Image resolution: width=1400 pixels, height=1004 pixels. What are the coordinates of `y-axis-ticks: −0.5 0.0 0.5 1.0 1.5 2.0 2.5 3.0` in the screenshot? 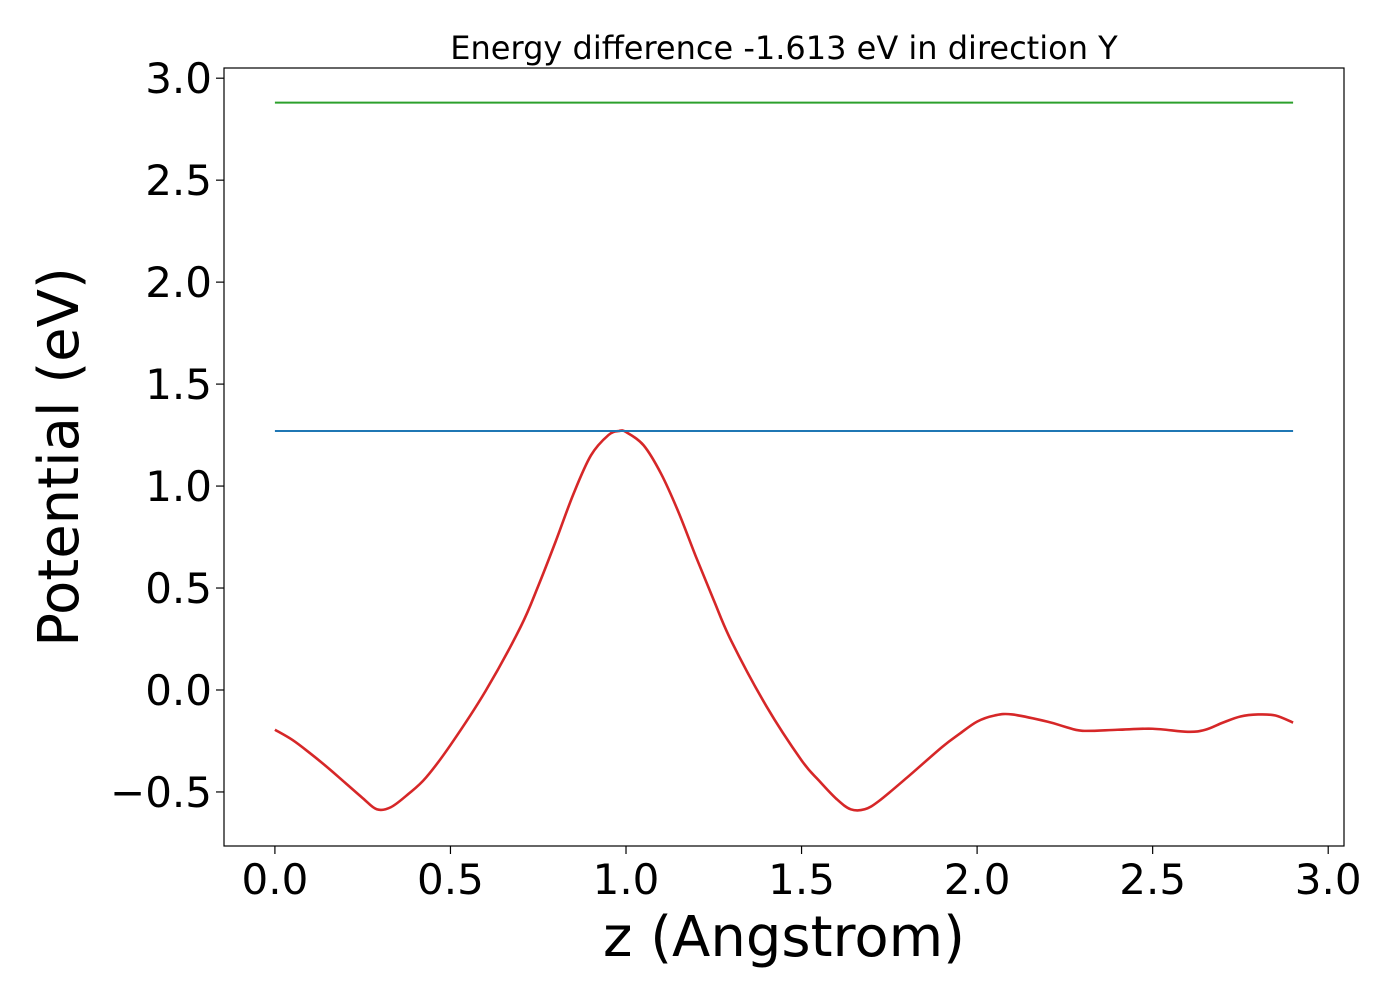 It's located at (167, 435).